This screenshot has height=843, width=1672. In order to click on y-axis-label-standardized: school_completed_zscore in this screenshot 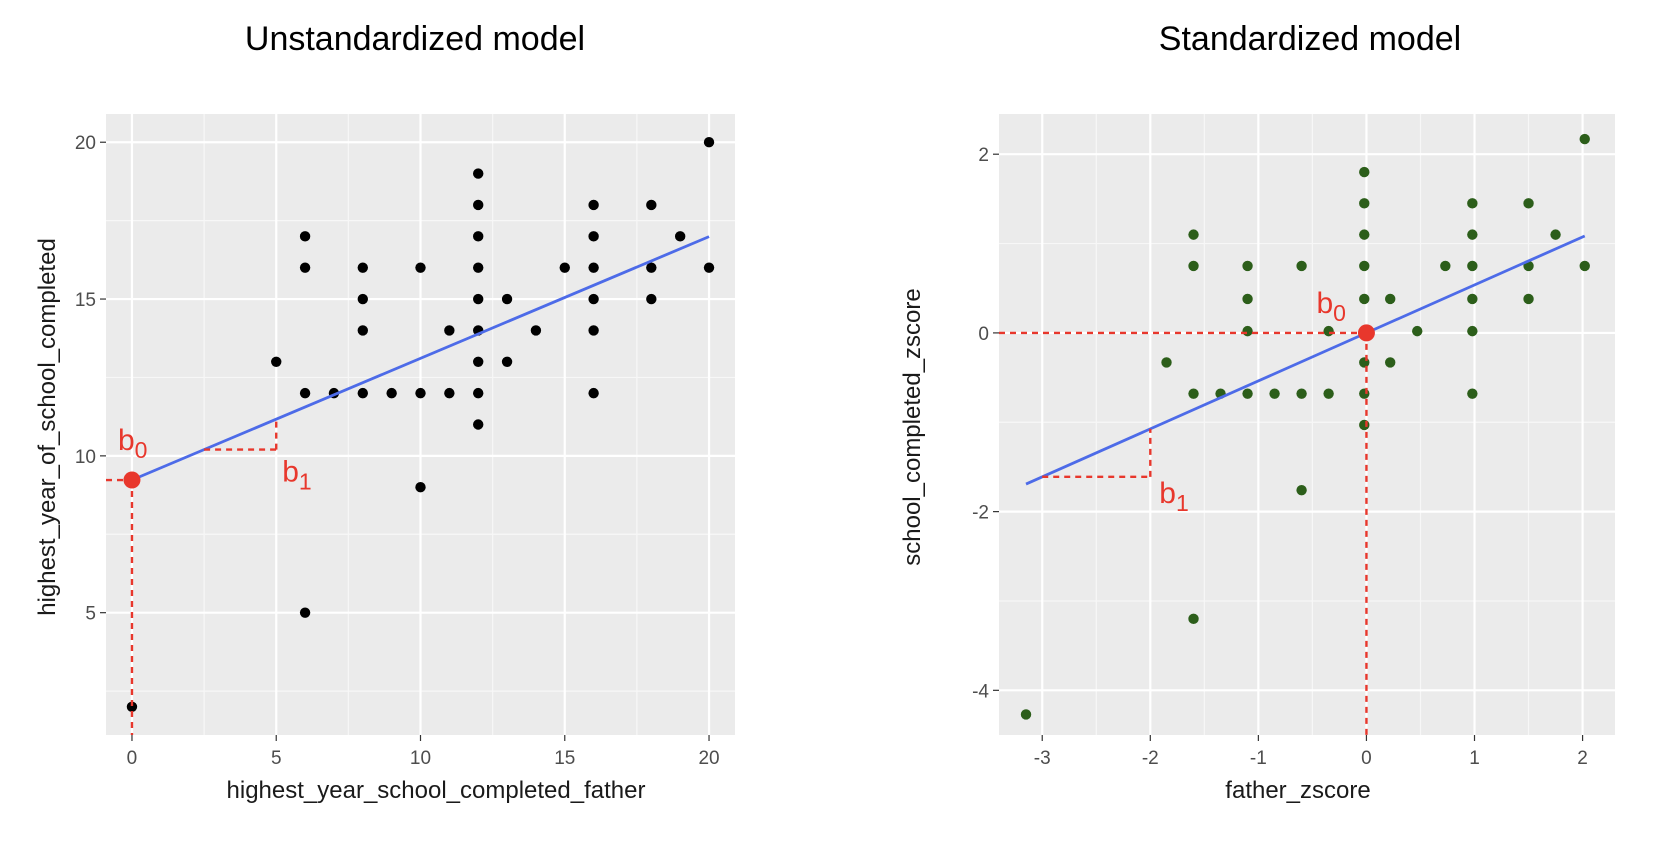, I will do `click(912, 427)`.